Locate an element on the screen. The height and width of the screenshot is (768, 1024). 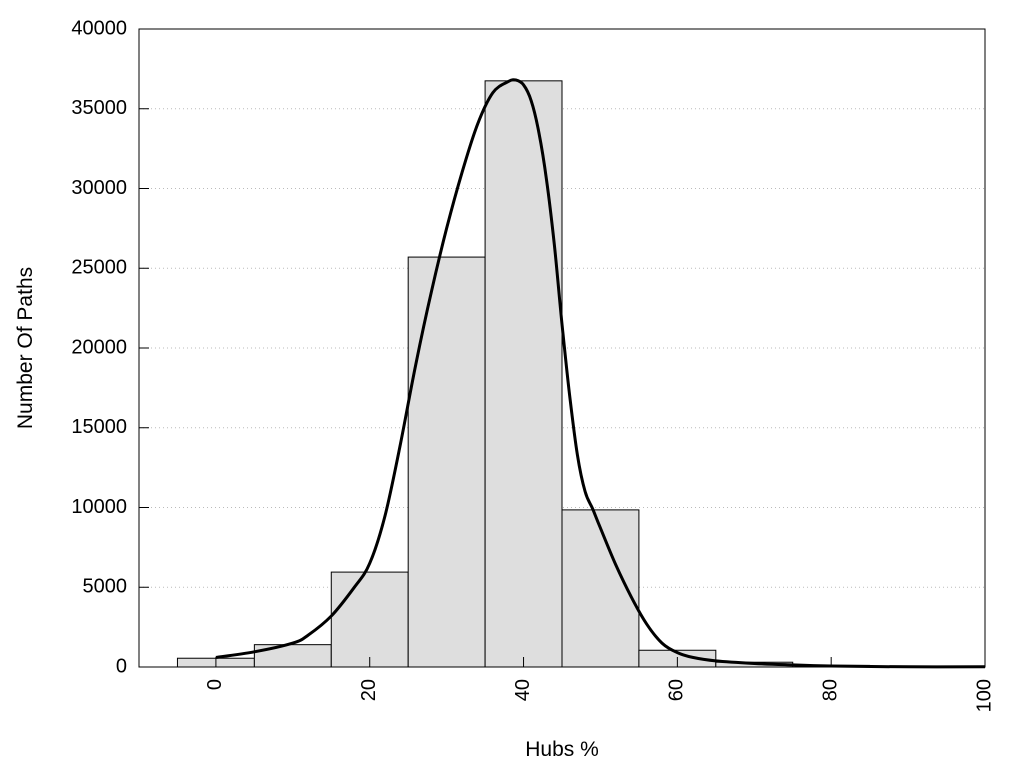
x-axis-ticks: 0 20 40 60 80 100 is located at coordinates (599, 684).